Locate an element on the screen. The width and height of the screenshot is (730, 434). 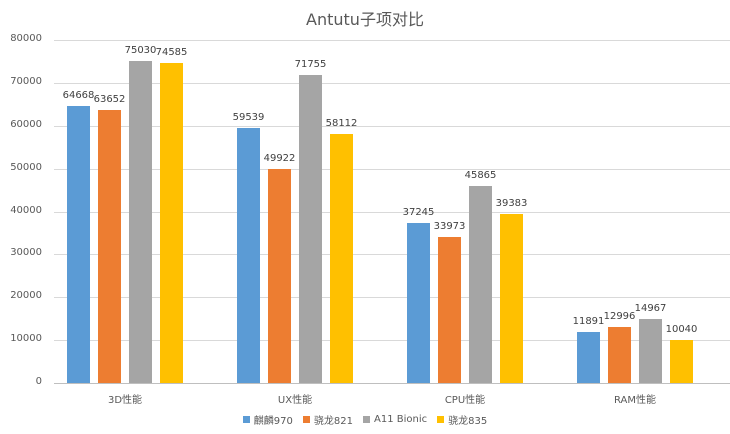
legend-item: A11 Bionic is located at coordinates (395, 419).